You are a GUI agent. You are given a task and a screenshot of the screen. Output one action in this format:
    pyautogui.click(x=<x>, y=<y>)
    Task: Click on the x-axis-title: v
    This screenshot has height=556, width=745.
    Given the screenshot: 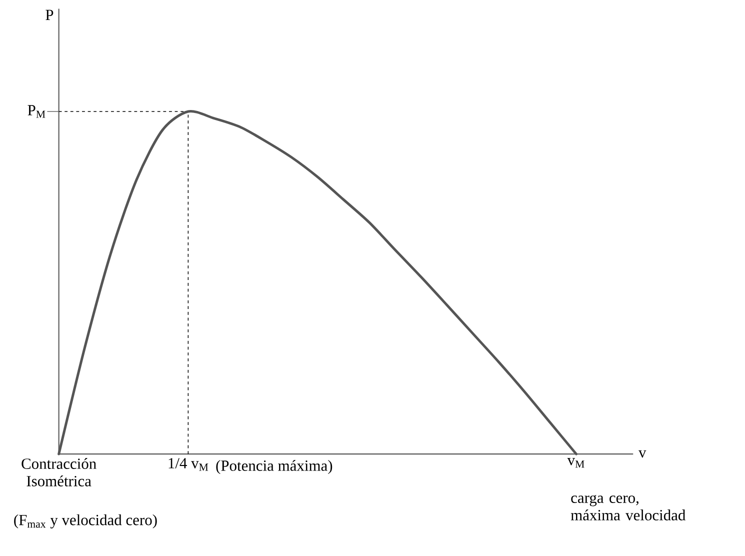 What is the action you would take?
    pyautogui.click(x=642, y=454)
    